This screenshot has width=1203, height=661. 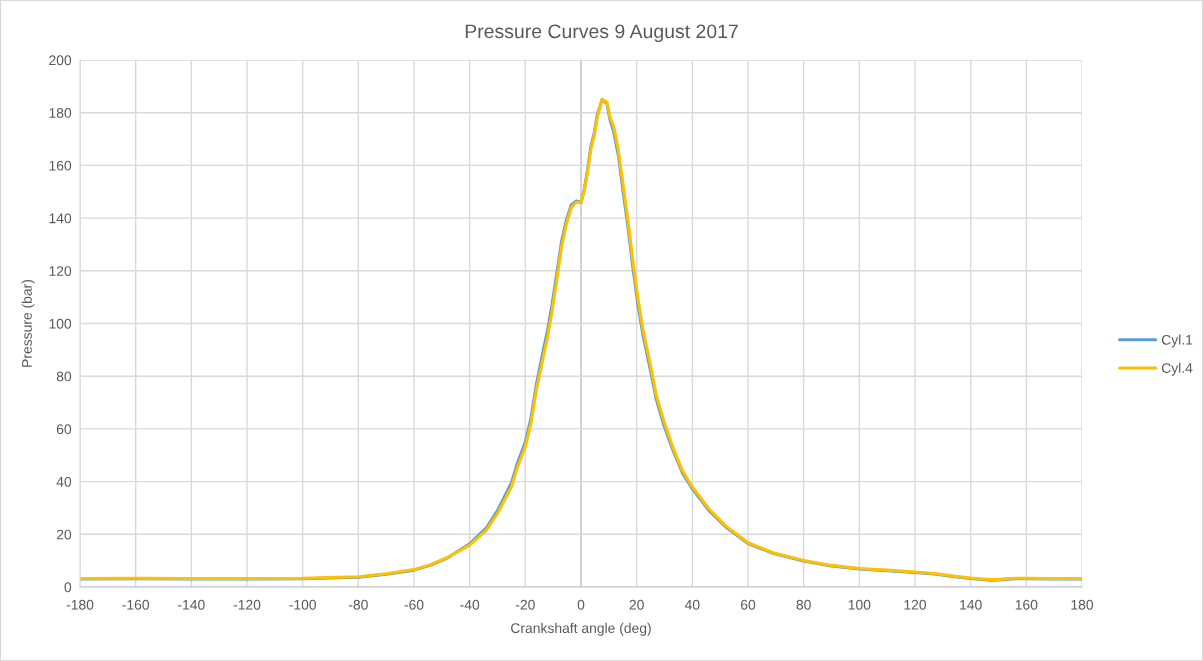 What do you see at coordinates (748, 604) in the screenshot?
I see `x-tick-label: 60` at bounding box center [748, 604].